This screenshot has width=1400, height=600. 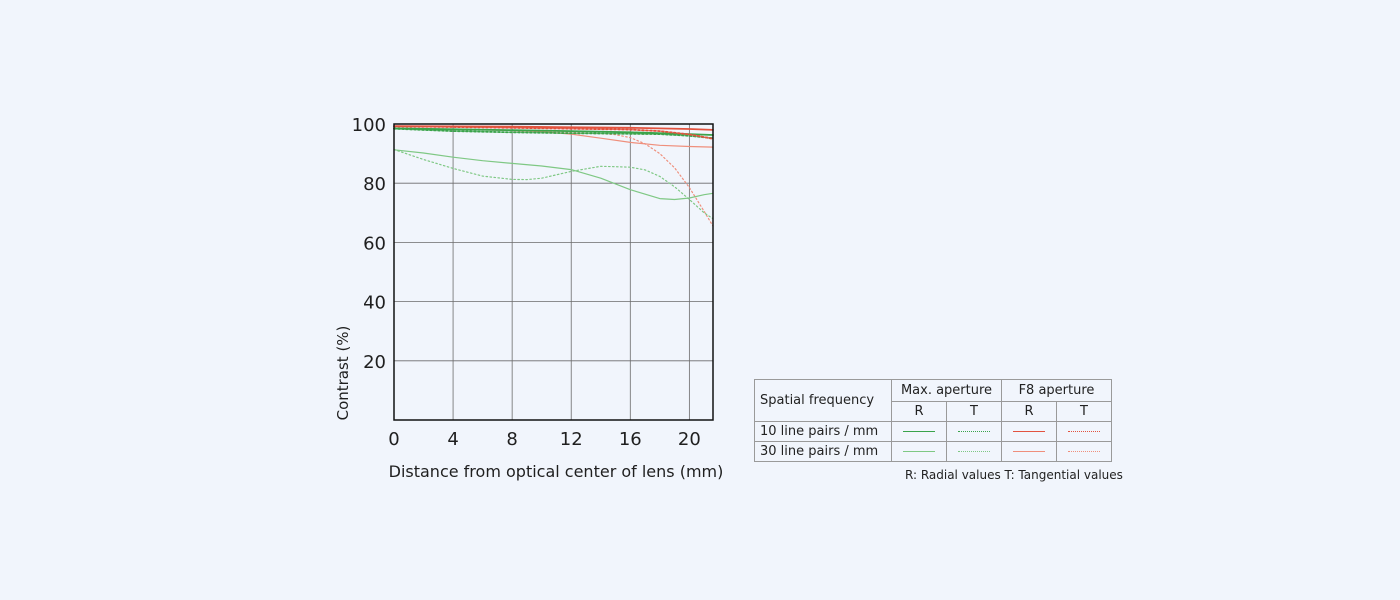 I want to click on legend-swatch-max-10-r, so click(x=919, y=431).